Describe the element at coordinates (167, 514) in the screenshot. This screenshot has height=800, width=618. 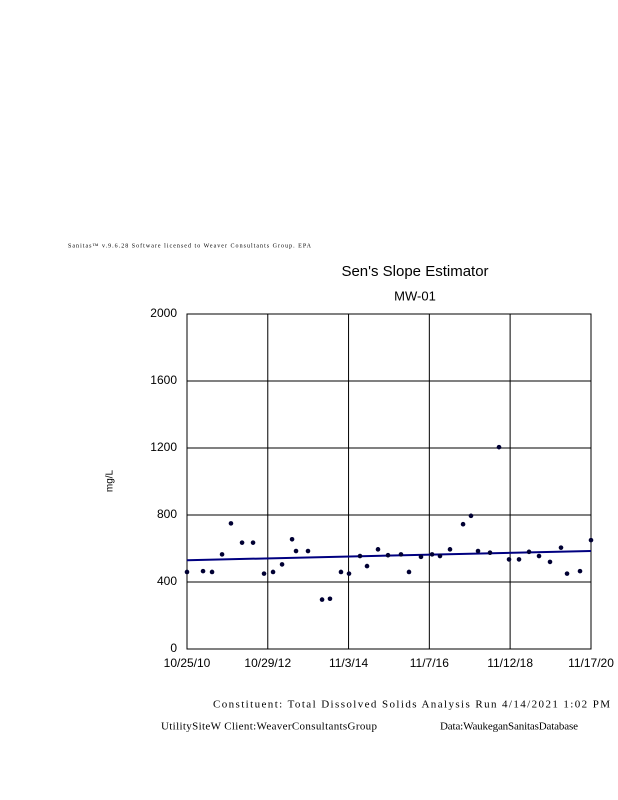
I see `y-tick-label: 800` at that location.